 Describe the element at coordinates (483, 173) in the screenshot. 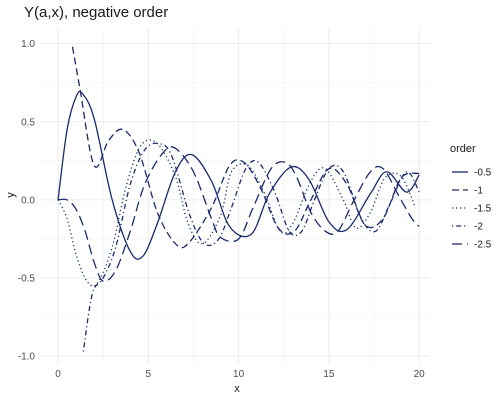

I see `legend-label--0.5: -0.5` at that location.